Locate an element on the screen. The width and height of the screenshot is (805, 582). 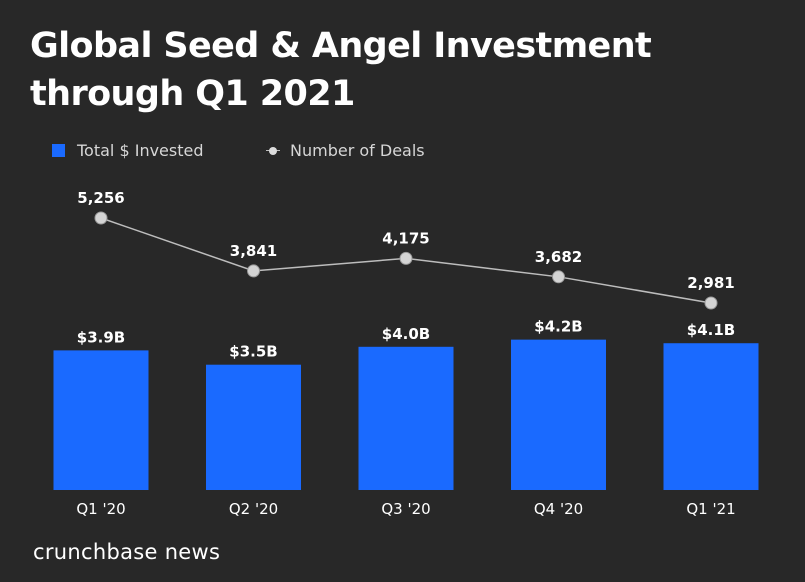
legend-marker-line is located at coordinates (273, 151).